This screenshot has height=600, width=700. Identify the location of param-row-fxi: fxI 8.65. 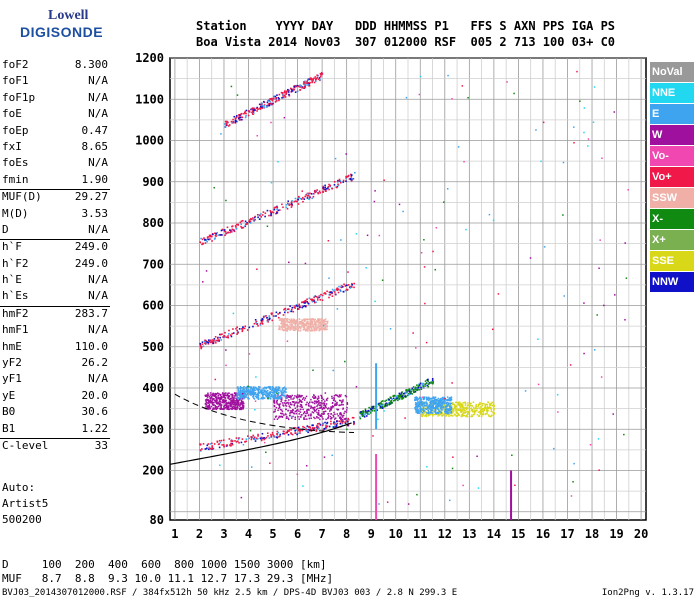
(85, 148).